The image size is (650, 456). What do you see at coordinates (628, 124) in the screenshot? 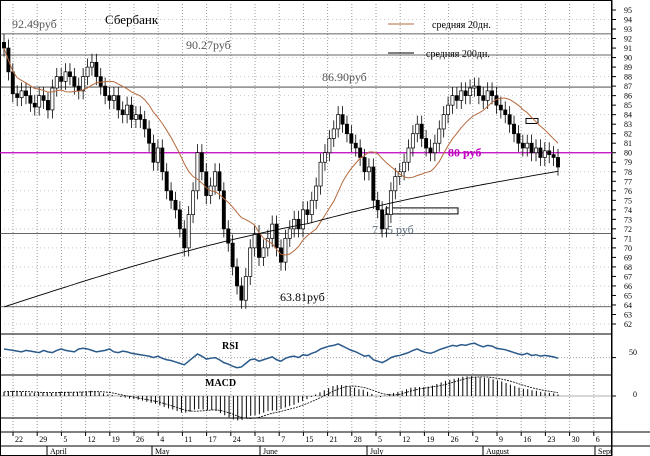
I see `price-tick-label: 83` at bounding box center [628, 124].